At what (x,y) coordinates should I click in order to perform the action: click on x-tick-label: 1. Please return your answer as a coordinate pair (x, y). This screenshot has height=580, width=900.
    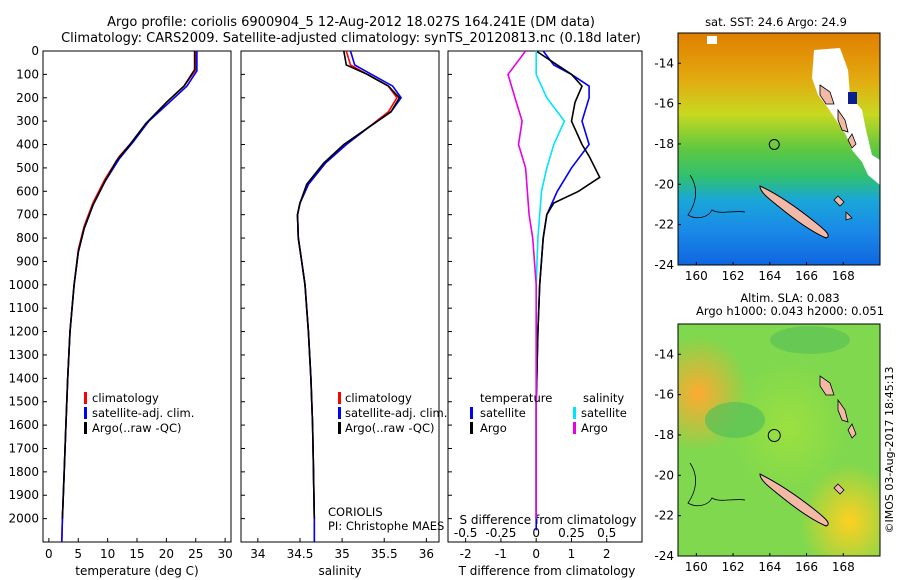
    Looking at the image, I should click on (572, 554).